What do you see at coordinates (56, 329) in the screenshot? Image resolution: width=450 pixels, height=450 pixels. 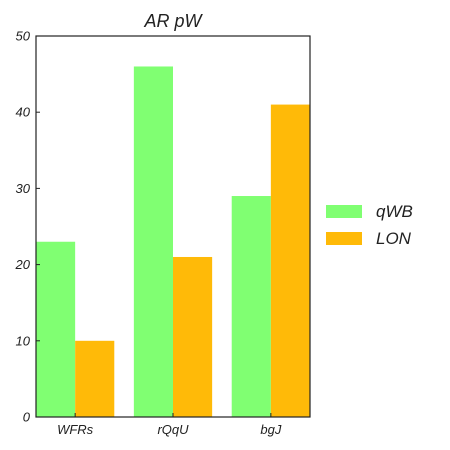 I see `bar-qWB-WFRs` at bounding box center [56, 329].